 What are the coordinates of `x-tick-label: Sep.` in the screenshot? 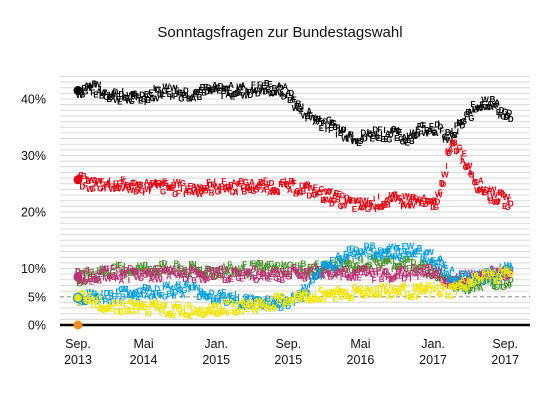 It's located at (505, 344).